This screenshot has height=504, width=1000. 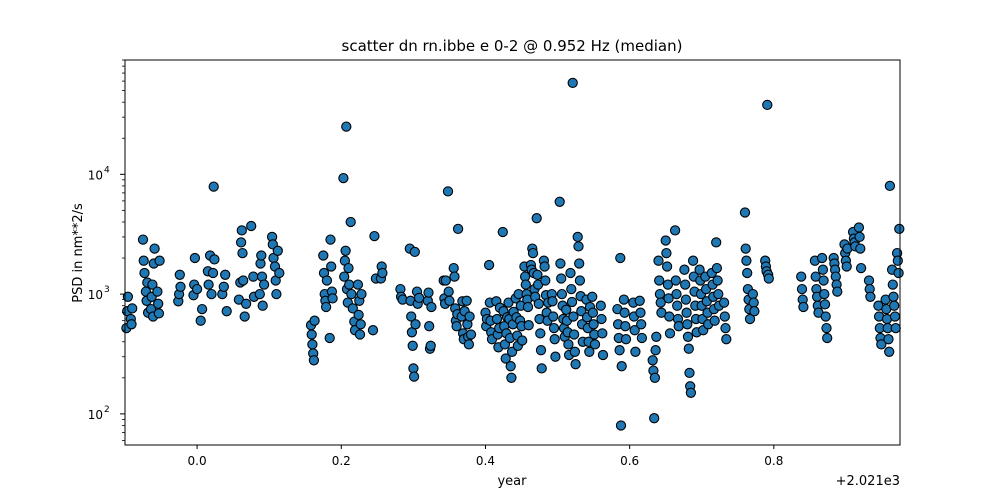 I want to click on x-tick-label: 0.4, so click(x=485, y=461).